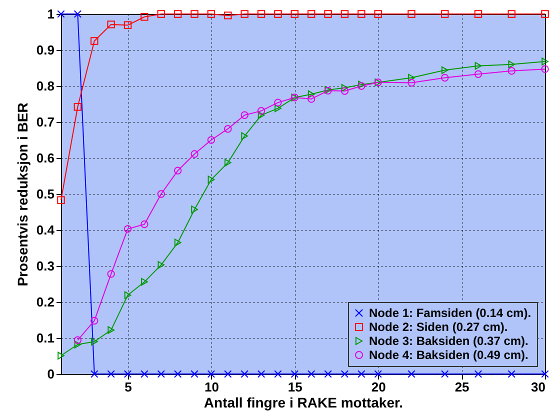 The width and height of the screenshot is (550, 416). What do you see at coordinates (46, 230) in the screenshot?
I see `y-tick-label: 0.4` at bounding box center [46, 230].